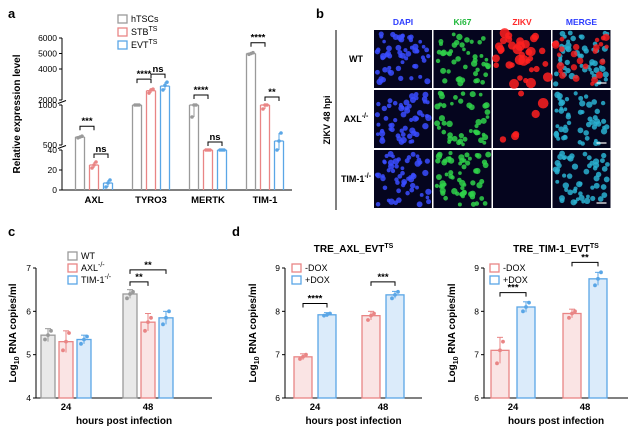 This screenshot has width=640, height=438. Describe the element at coordinates (144, 74) in the screenshot. I see `sig-label-2: ****` at that location.